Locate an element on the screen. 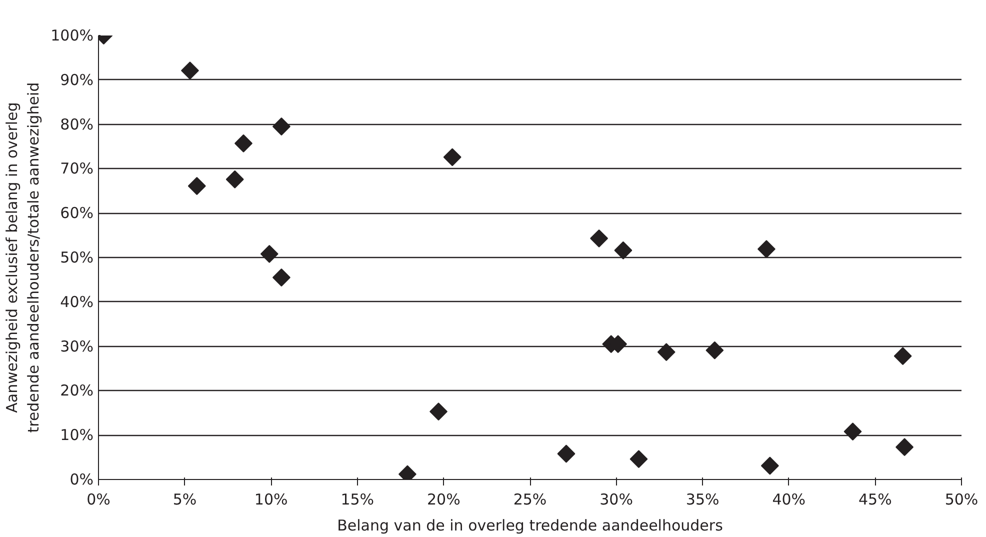  x-axis-title: Belang van de in overleg tredende aandeelhouders is located at coordinates (530, 525).